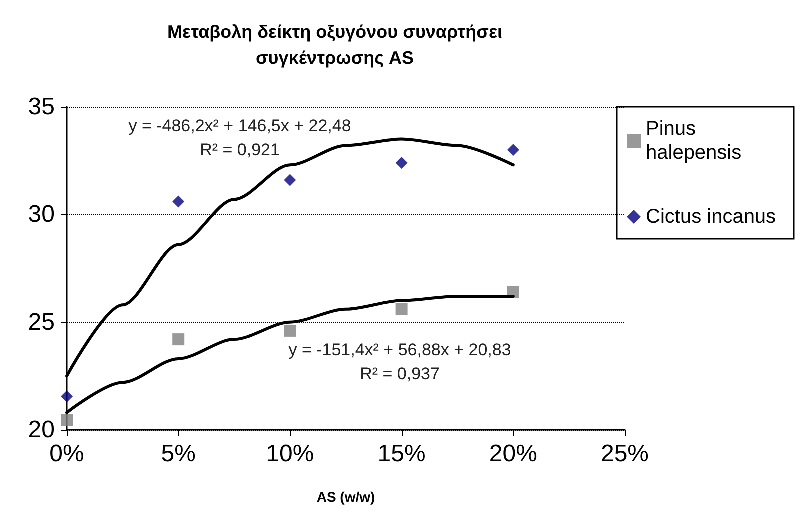  Describe the element at coordinates (41, 214) in the screenshot. I see `y-tick-label: 30` at that location.